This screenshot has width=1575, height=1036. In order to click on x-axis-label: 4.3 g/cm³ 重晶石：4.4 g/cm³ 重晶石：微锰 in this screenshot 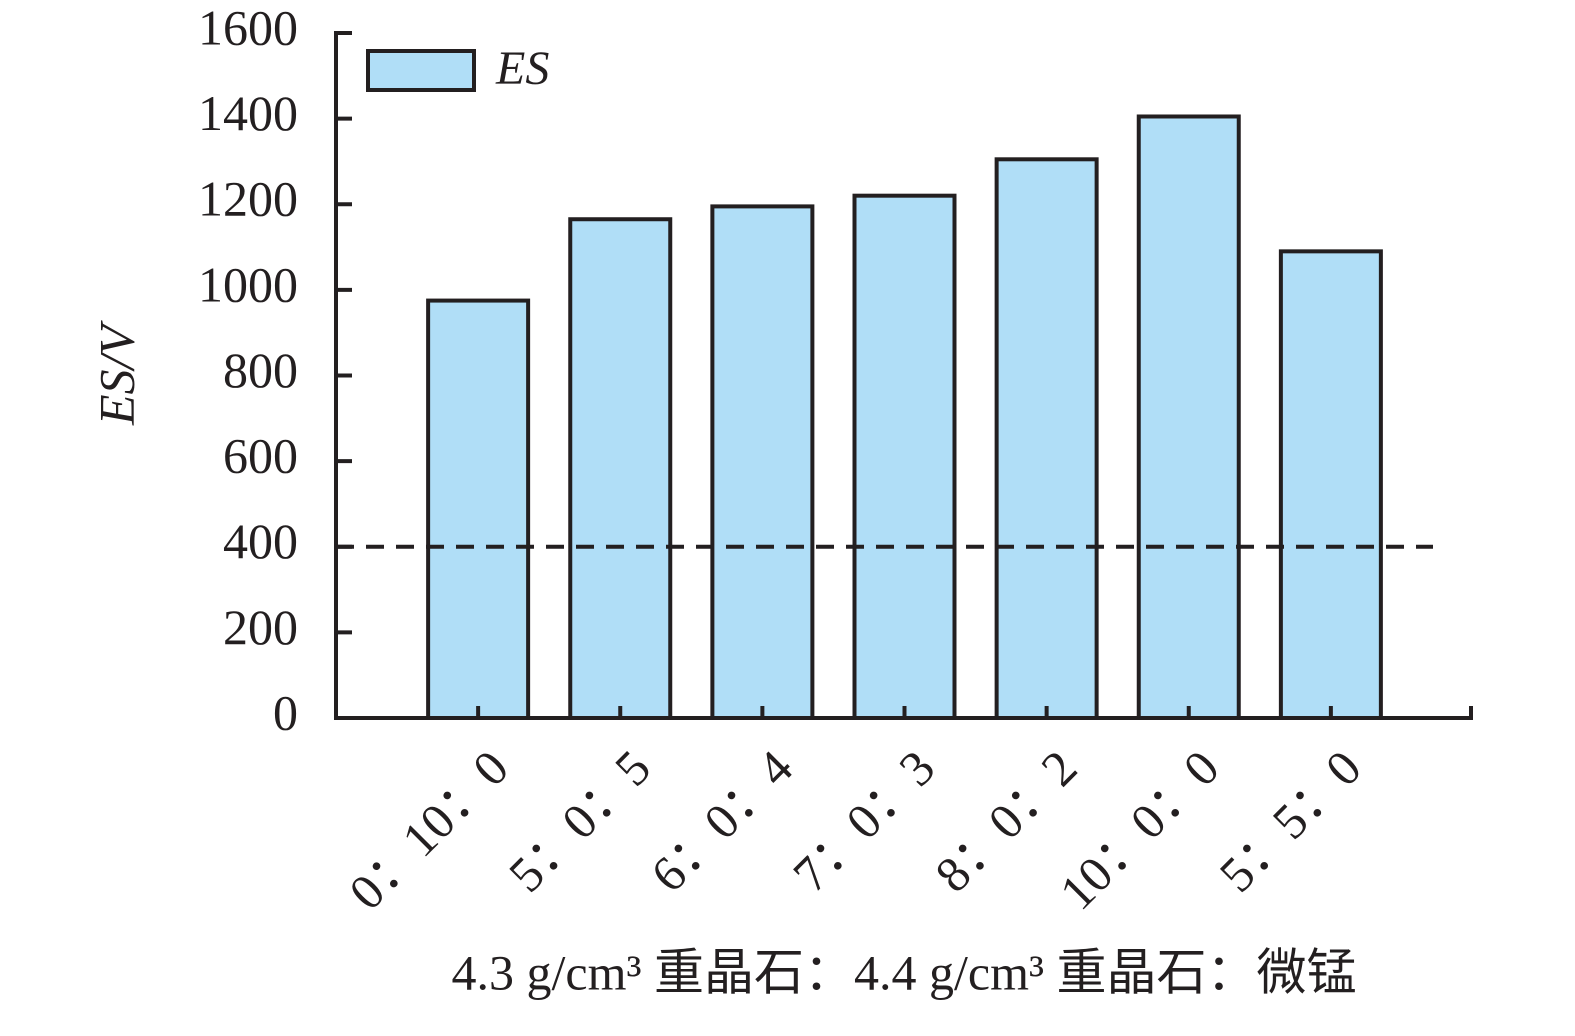, I will do `click(904, 972)`.